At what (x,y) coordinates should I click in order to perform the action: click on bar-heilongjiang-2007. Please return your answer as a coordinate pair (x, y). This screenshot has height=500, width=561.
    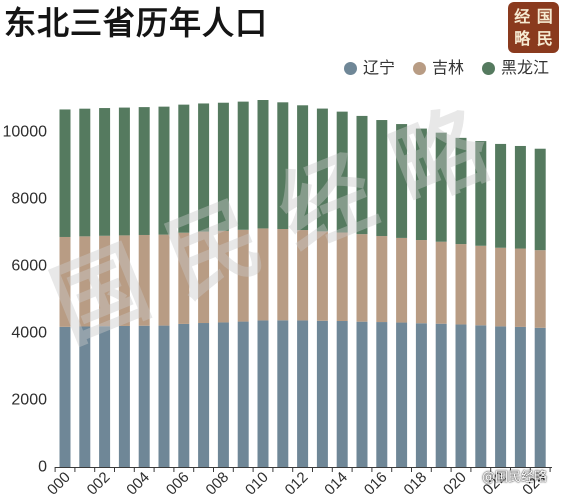
    Looking at the image, I should click on (204, 167).